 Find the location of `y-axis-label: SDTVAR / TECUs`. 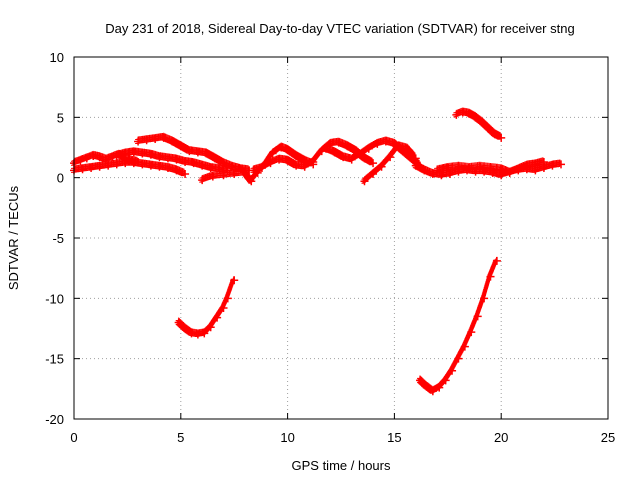

y-axis-label: SDTVAR / TECUs is located at coordinates (13, 237).